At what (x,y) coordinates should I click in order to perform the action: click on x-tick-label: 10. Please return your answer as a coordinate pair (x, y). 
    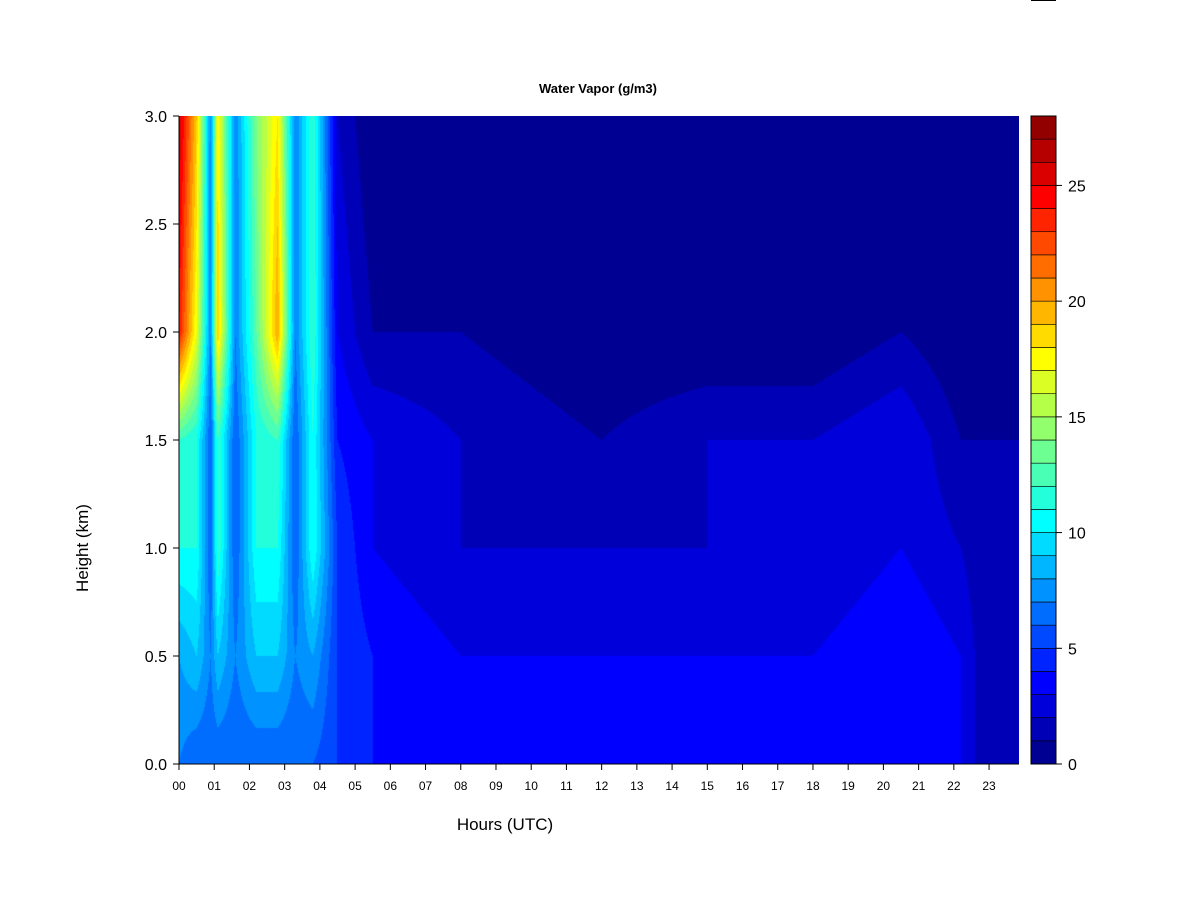
    Looking at the image, I should click on (532, 786).